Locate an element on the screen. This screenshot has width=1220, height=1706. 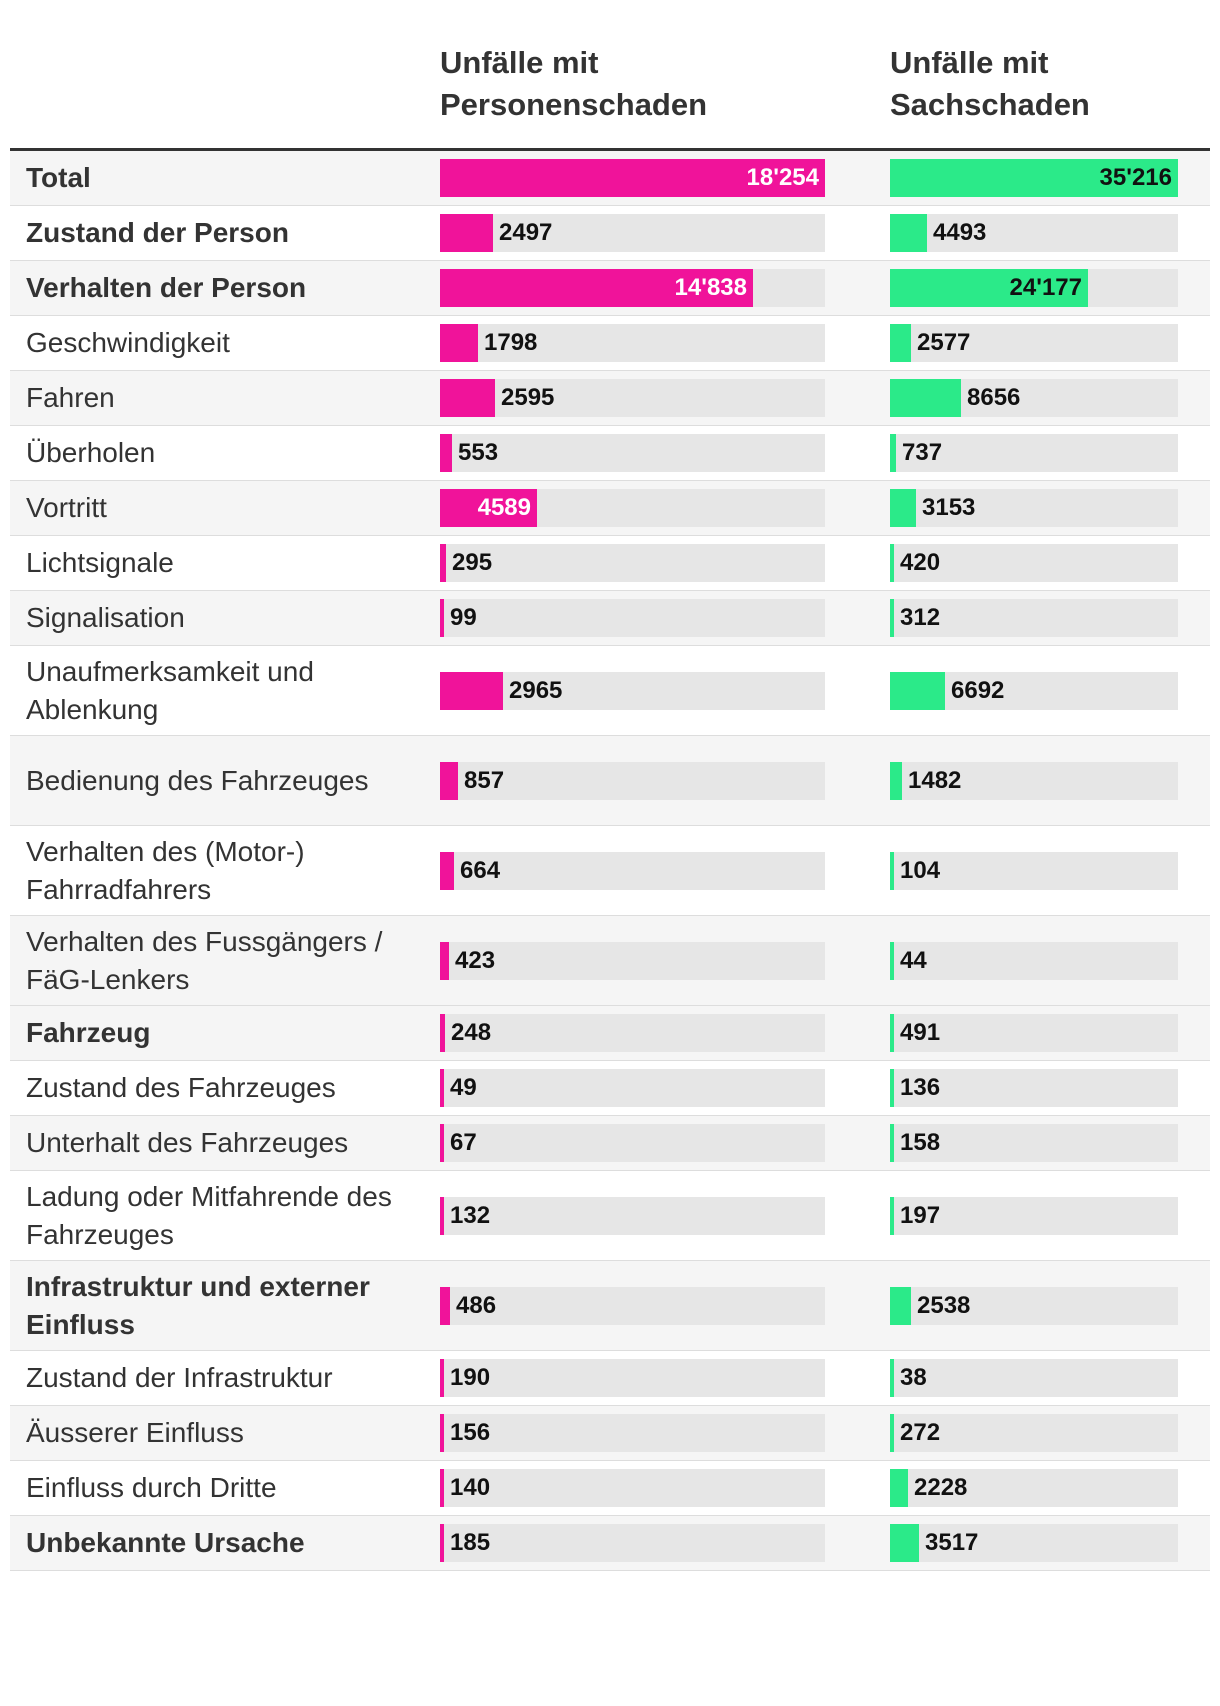
bar-track-personenschaden: 423 is located at coordinates (632, 960).